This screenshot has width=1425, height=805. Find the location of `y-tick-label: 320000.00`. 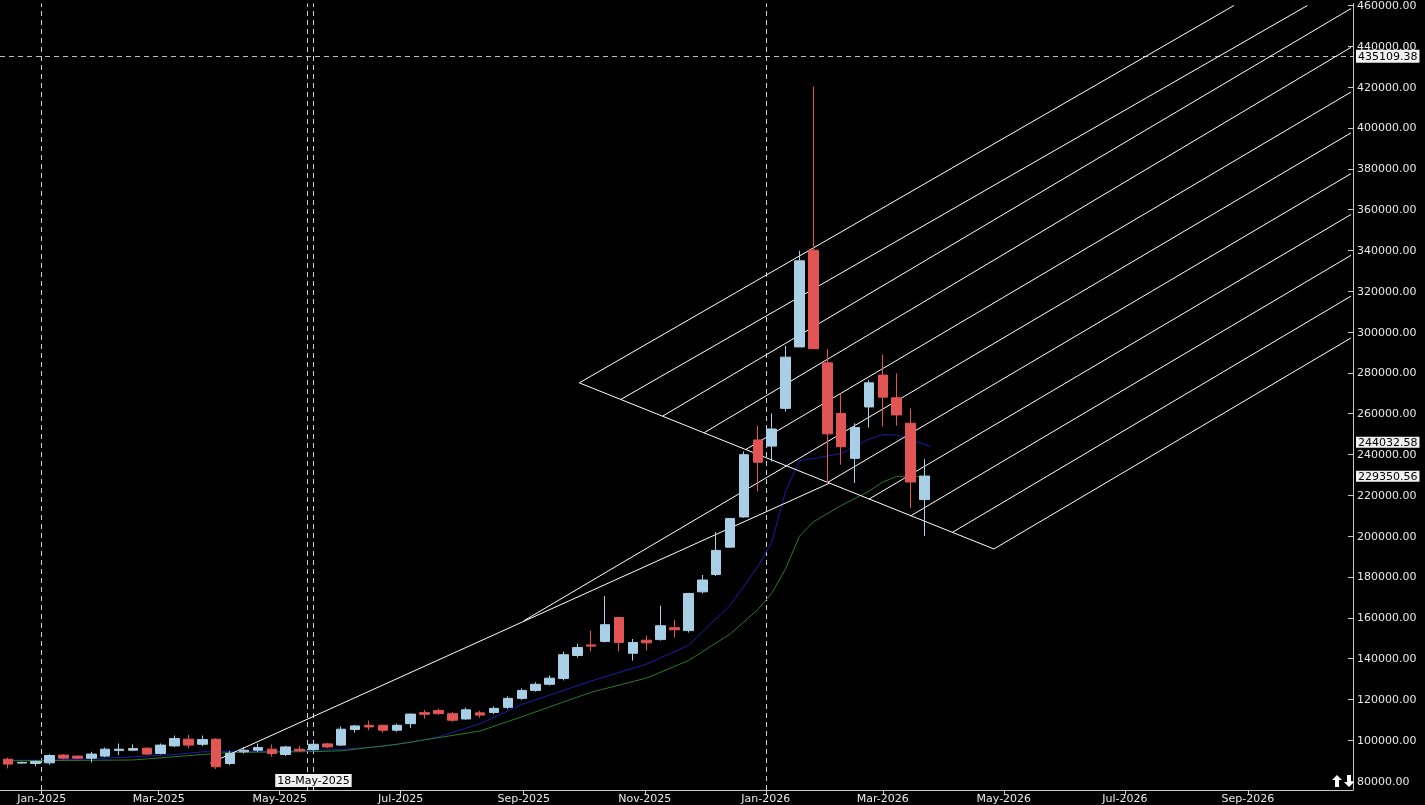

y-tick-label: 320000.00 is located at coordinates (1387, 291).